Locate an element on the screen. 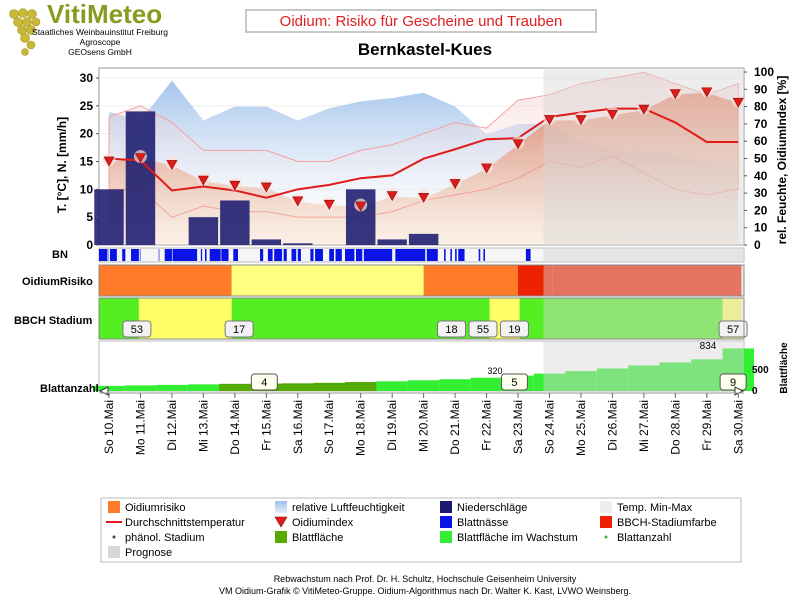  bn-forecast-overlay is located at coordinates (643, 255).